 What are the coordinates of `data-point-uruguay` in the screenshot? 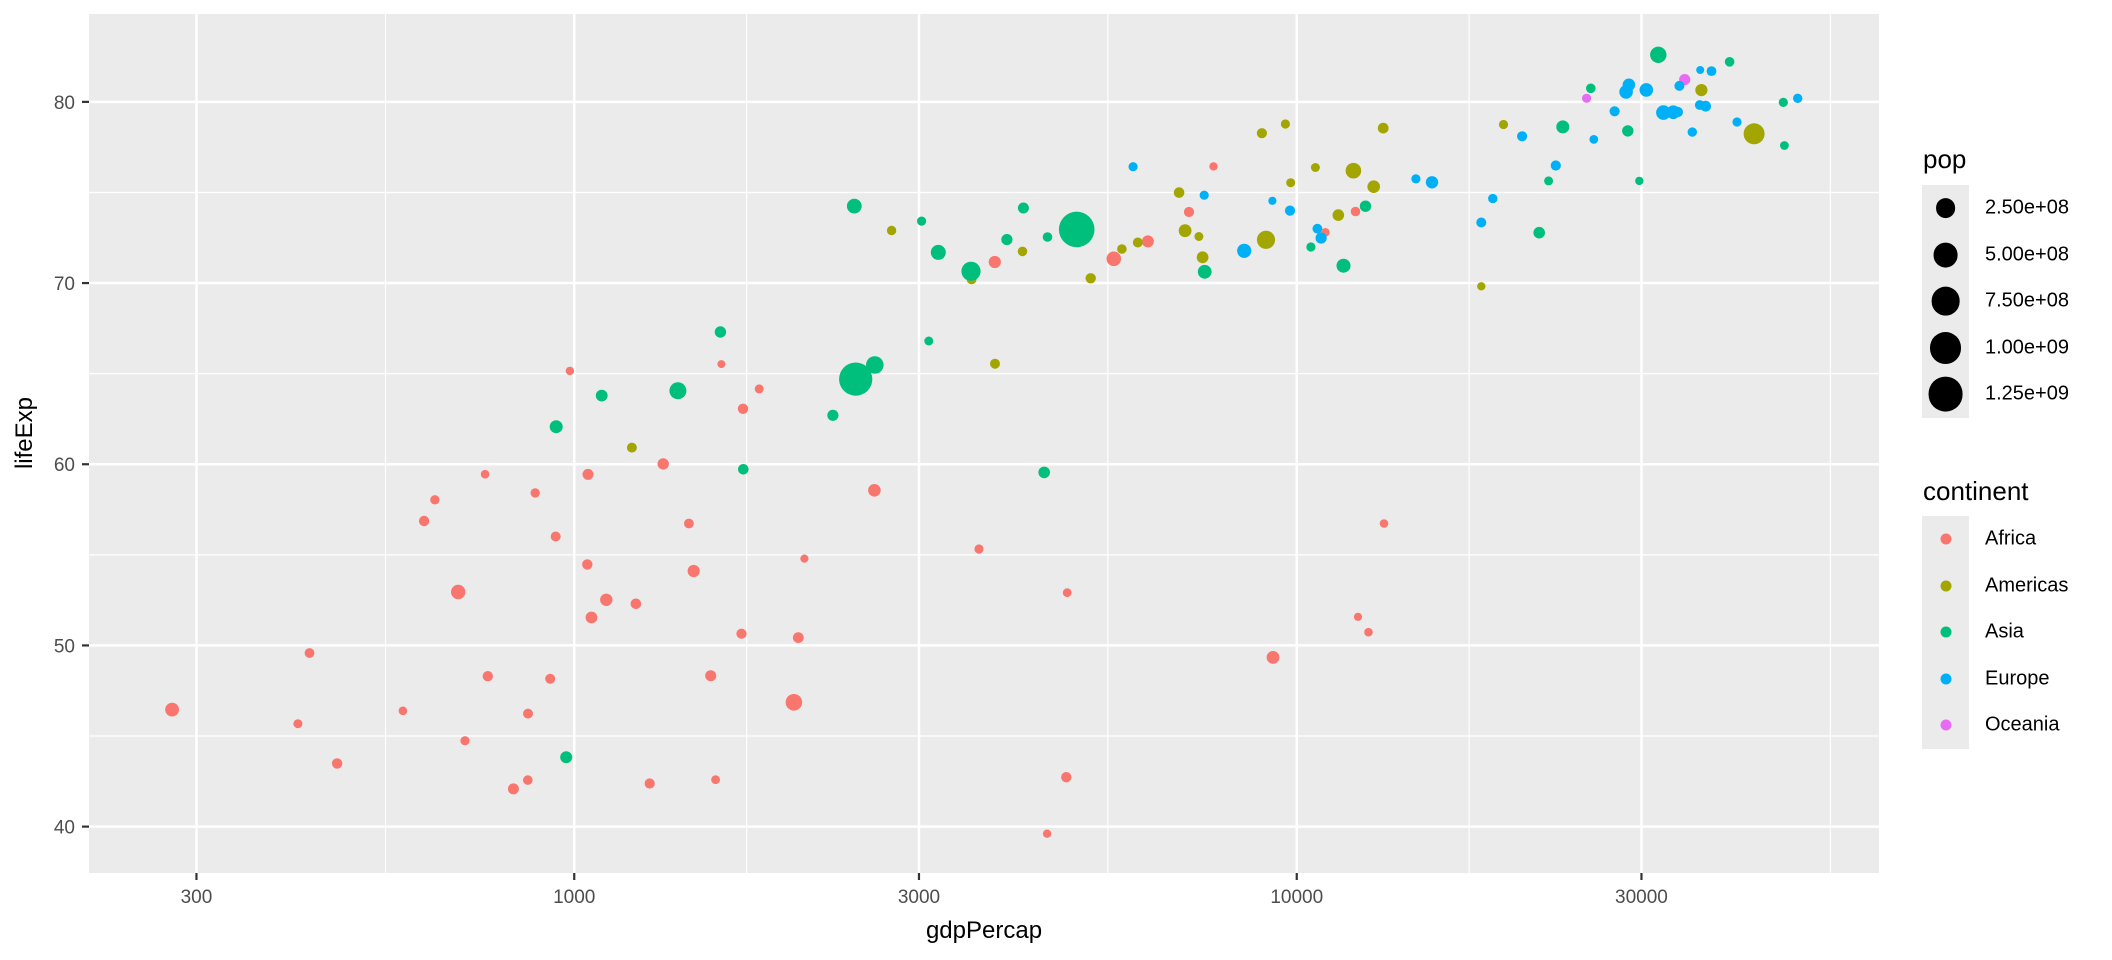 It's located at (1315, 167).